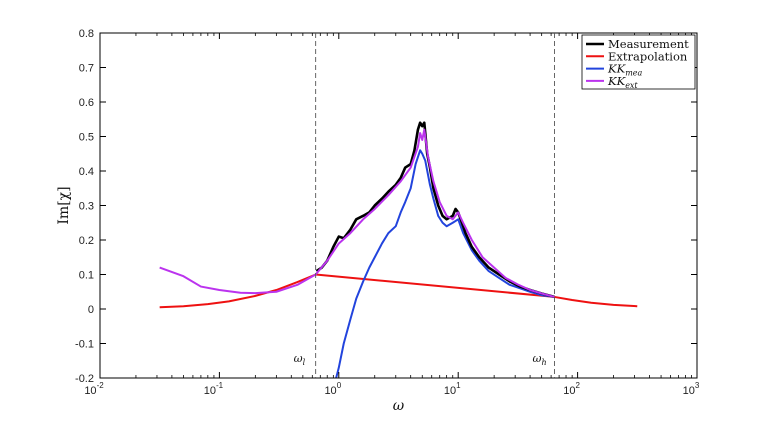 The image size is (772, 422). I want to click on legend-label: Measurement, so click(648, 44).